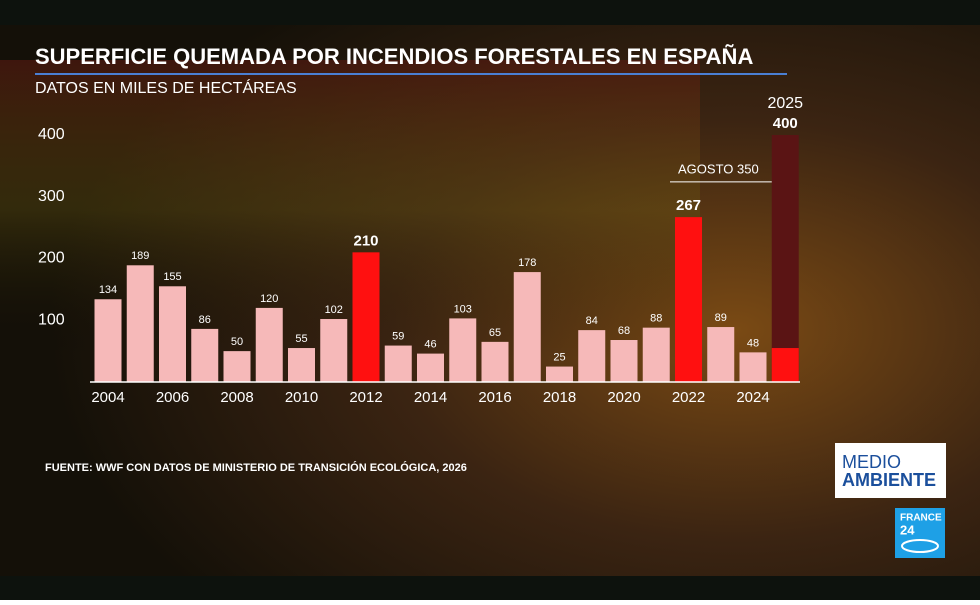  What do you see at coordinates (51, 196) in the screenshot?
I see `y-tick-label: 300` at bounding box center [51, 196].